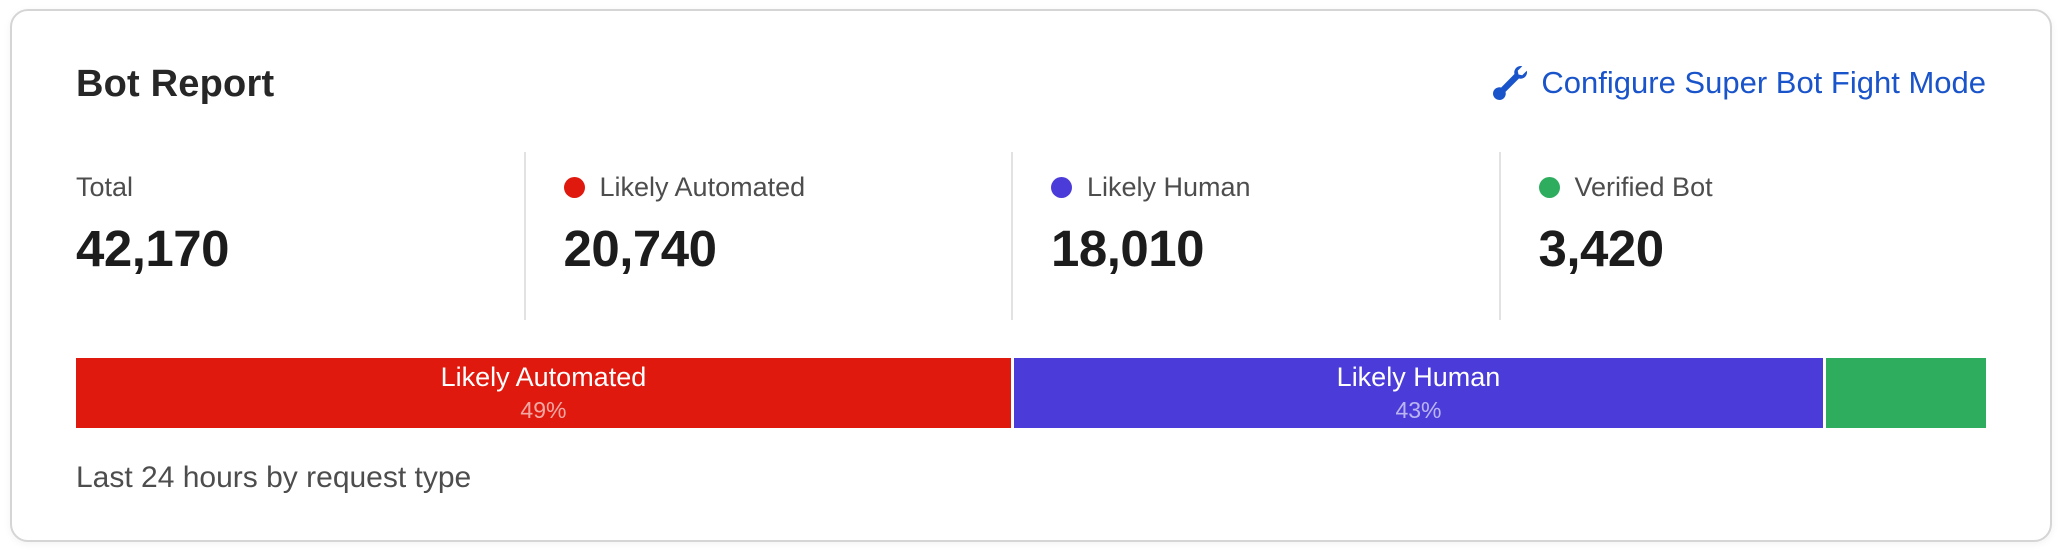  I want to click on segment-percent: 43%, so click(1418, 409).